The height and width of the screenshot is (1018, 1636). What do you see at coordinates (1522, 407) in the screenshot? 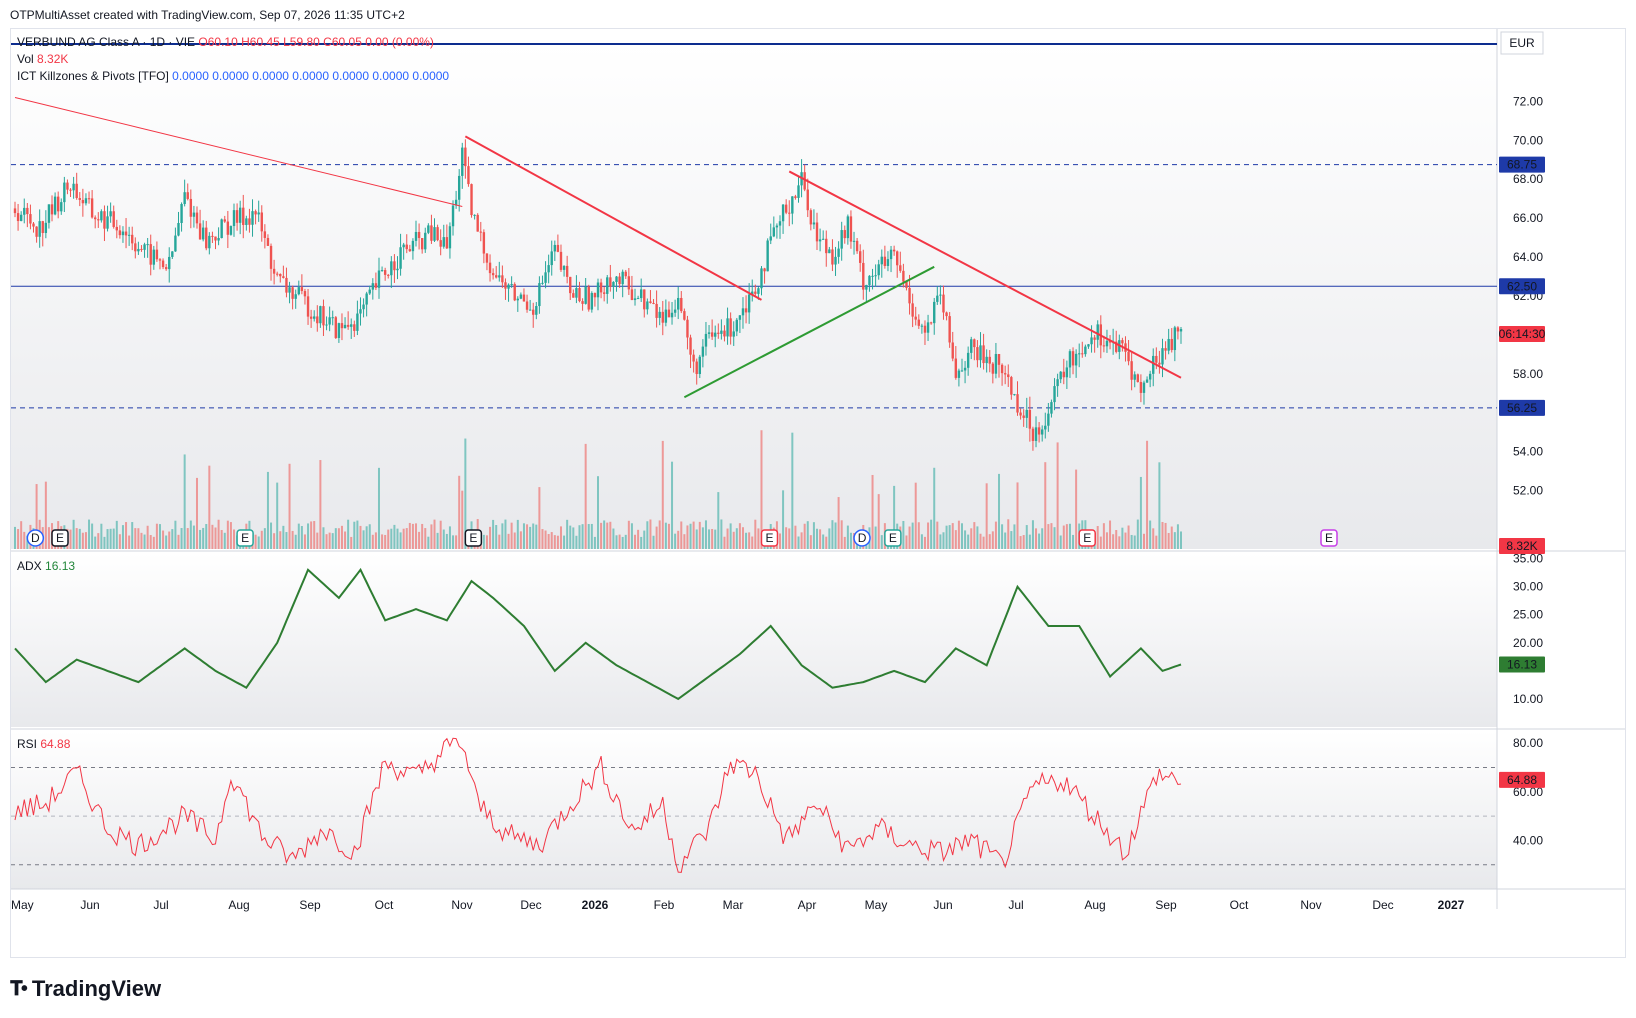
I see `badge-level-low` at bounding box center [1522, 407].